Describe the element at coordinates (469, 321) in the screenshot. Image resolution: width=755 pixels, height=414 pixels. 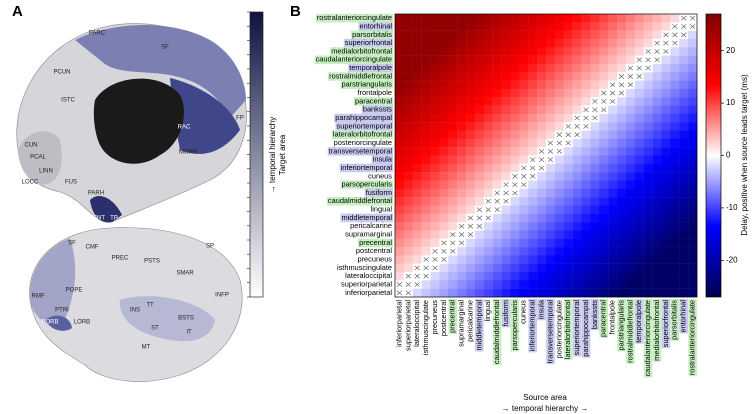
I see `tick-label: pericalcarine` at that location.